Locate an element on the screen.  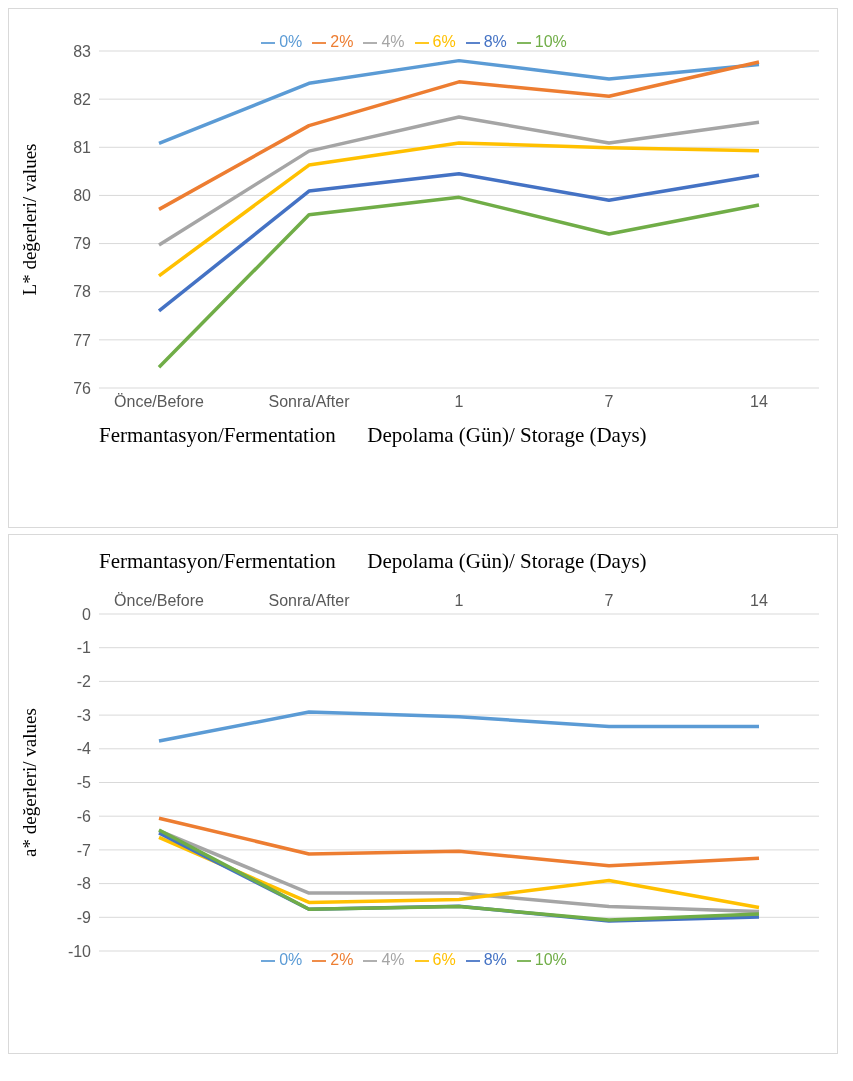
y-tick-label: -4 is located at coordinates (84, 749).